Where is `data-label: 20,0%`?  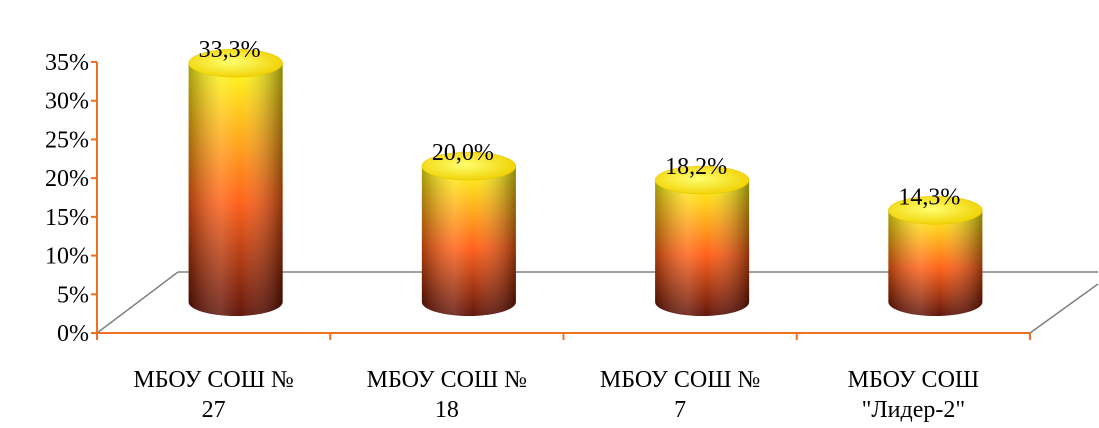 data-label: 20,0% is located at coordinates (463, 153).